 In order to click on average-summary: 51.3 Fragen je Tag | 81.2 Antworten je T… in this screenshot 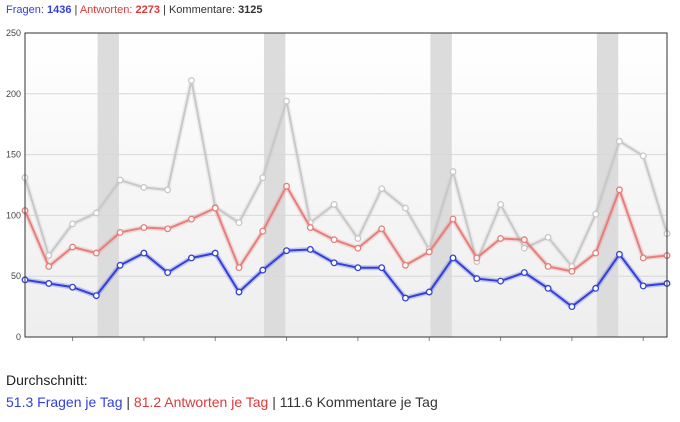, I will do `click(222, 402)`.